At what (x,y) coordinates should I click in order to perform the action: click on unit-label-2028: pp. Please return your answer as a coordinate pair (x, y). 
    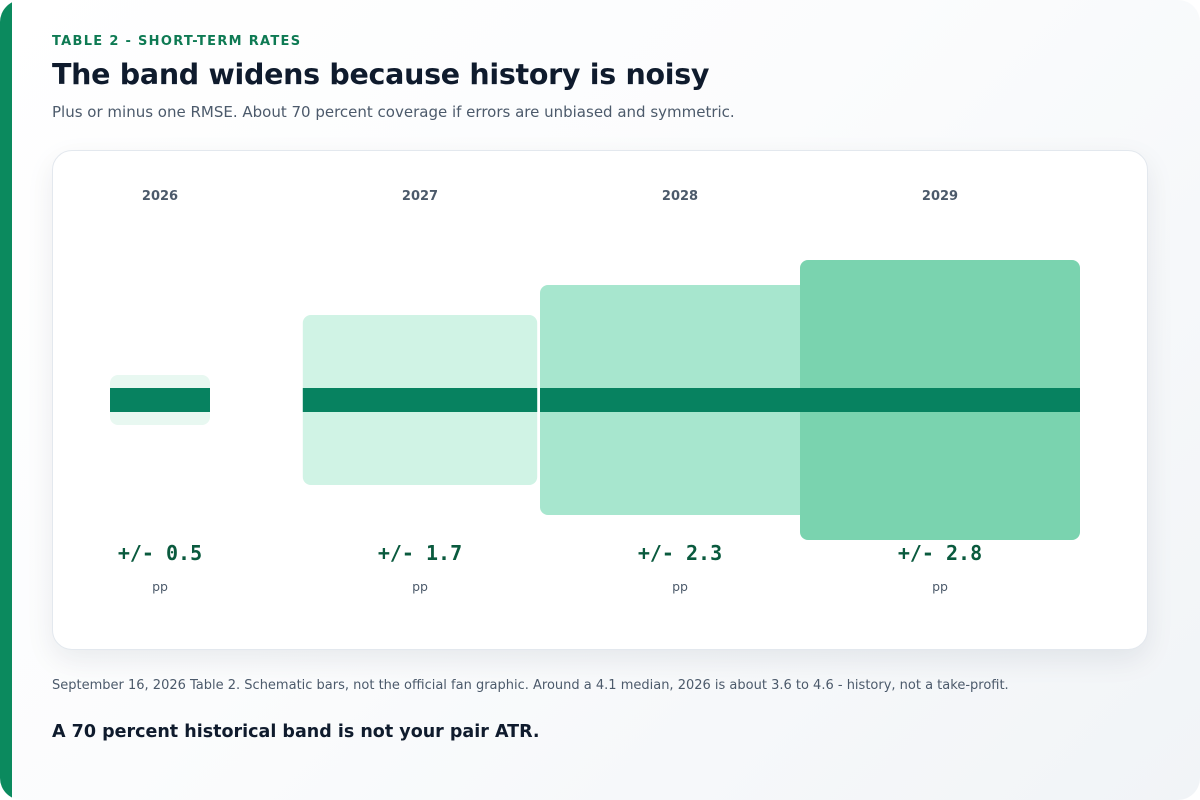
    Looking at the image, I should click on (680, 586).